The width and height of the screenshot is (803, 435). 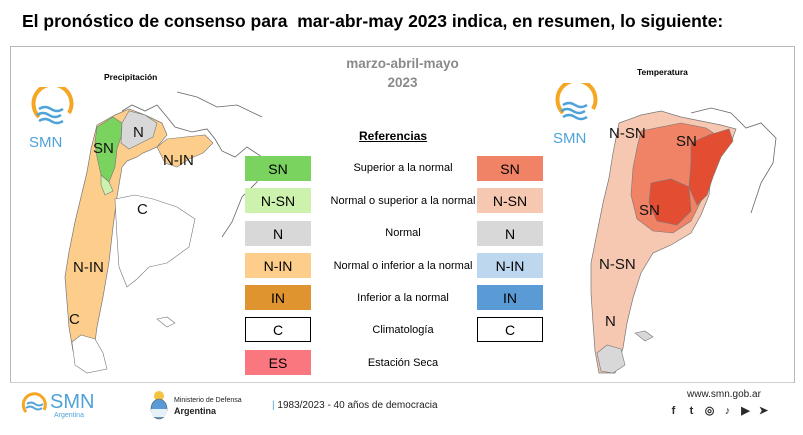 I want to click on precip-label-n: N, so click(x=138, y=132).